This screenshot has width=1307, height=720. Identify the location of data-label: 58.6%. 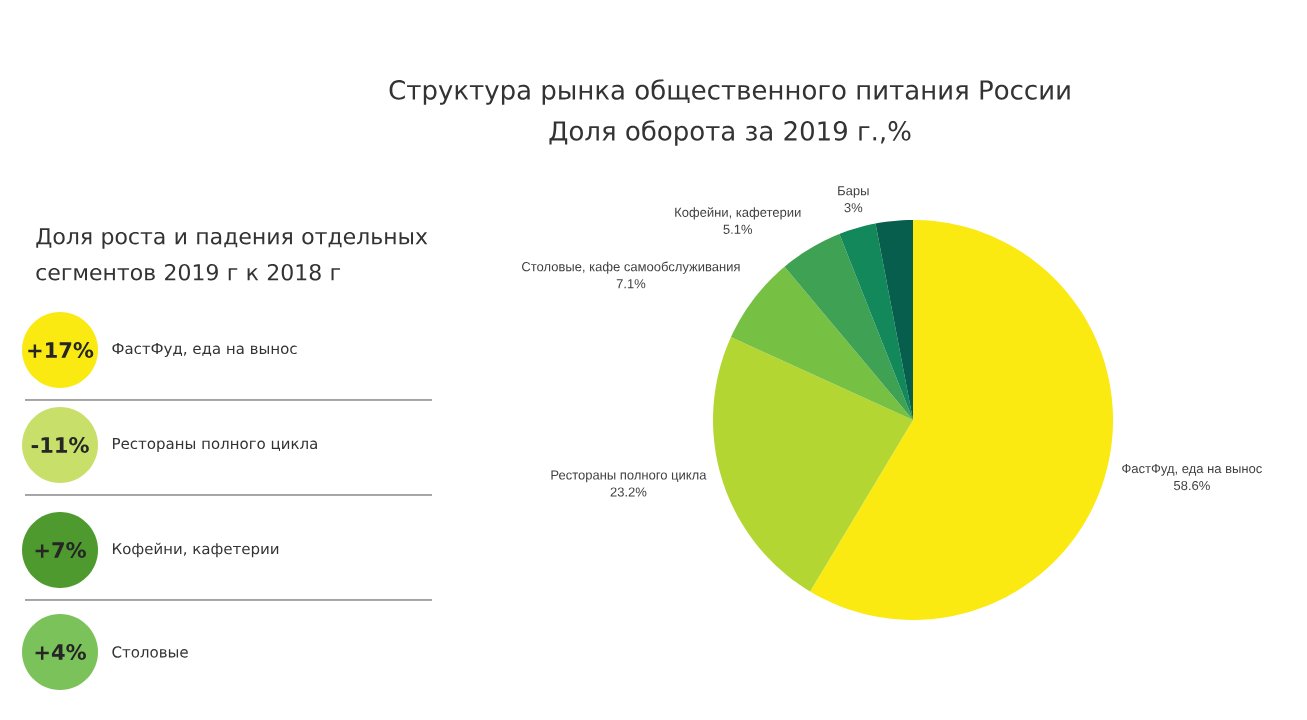
(1191, 485).